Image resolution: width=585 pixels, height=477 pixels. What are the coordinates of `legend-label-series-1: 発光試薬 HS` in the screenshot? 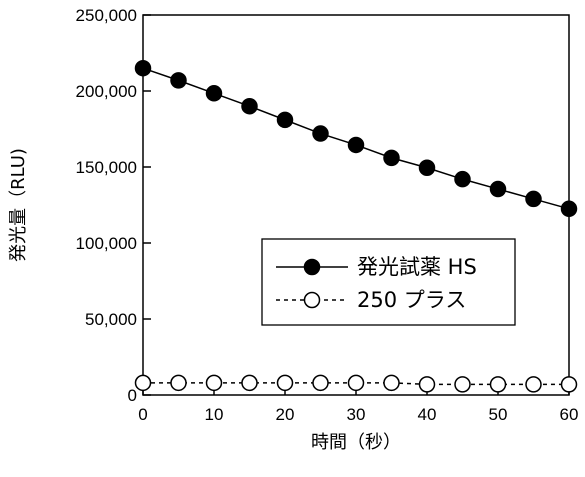 It's located at (417, 267).